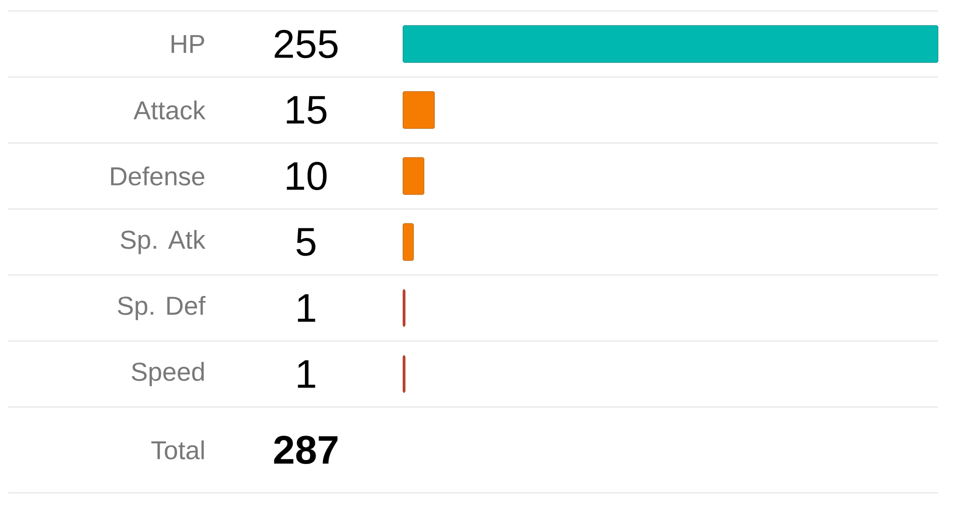 Image resolution: width=961 pixels, height=513 pixels. What do you see at coordinates (188, 44) in the screenshot?
I see `y-tick-label: HP` at bounding box center [188, 44].